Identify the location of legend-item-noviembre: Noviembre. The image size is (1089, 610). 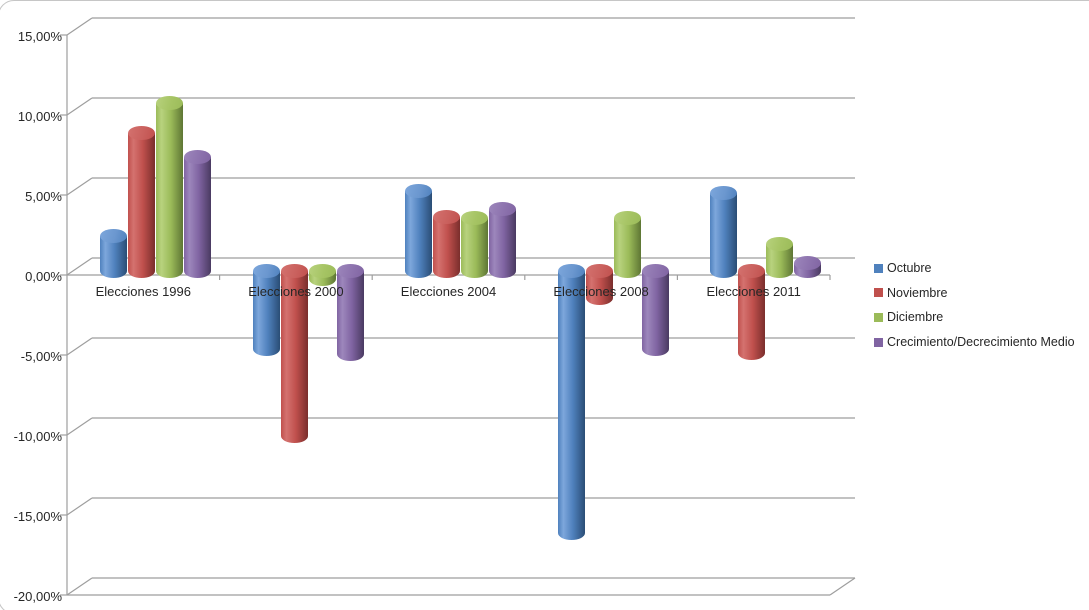
(974, 293).